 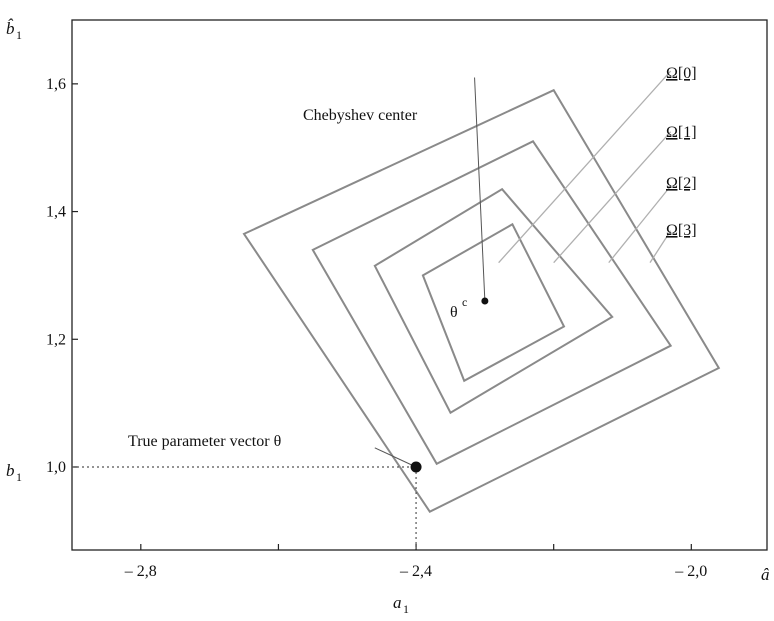 What do you see at coordinates (140, 571) in the screenshot?
I see `x-tick-label: – 2,8` at bounding box center [140, 571].